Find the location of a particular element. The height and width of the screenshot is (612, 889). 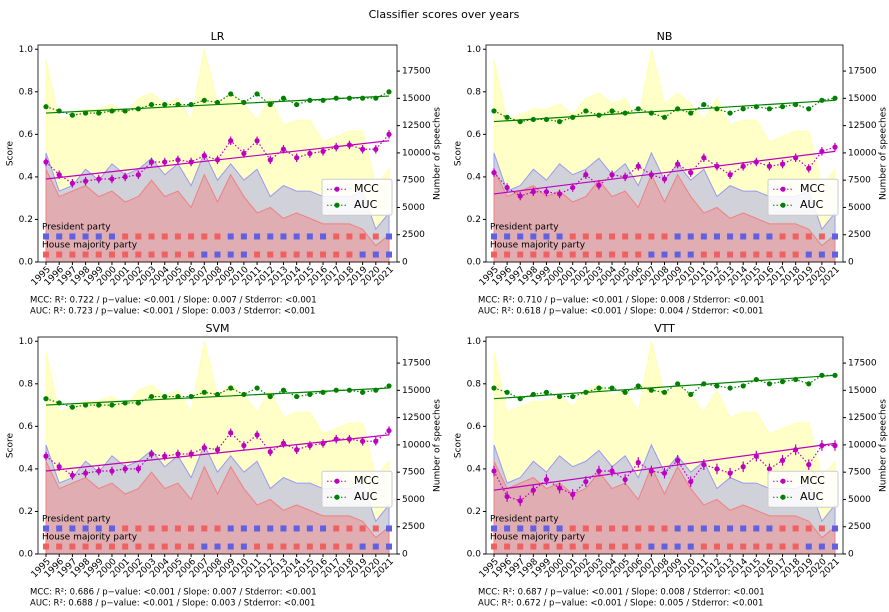

y-tick-label: 0.2 is located at coordinates (26, 512).